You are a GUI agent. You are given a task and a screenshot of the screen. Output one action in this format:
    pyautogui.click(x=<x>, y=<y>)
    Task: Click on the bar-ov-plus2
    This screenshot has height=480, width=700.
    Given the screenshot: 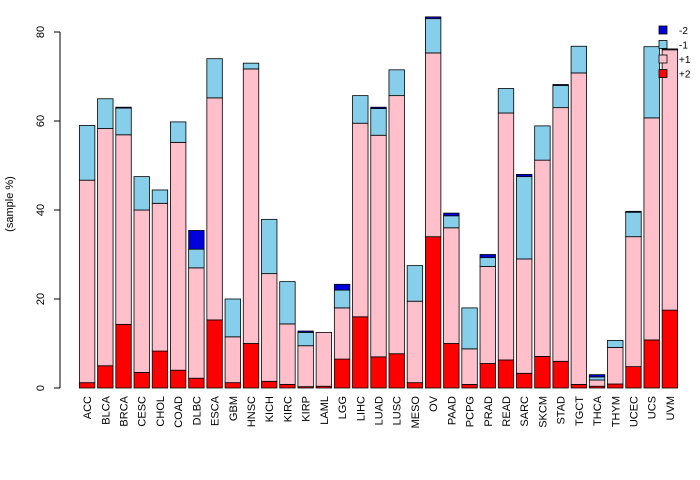 What is the action you would take?
    pyautogui.click(x=433, y=312)
    